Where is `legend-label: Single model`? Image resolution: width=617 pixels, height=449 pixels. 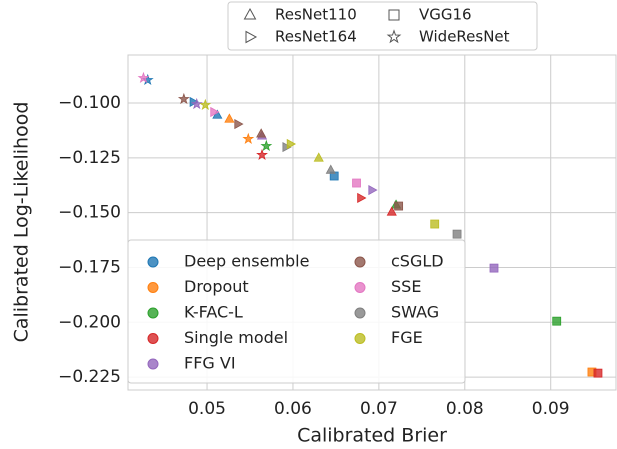 legend-label: Single model is located at coordinates (236, 337).